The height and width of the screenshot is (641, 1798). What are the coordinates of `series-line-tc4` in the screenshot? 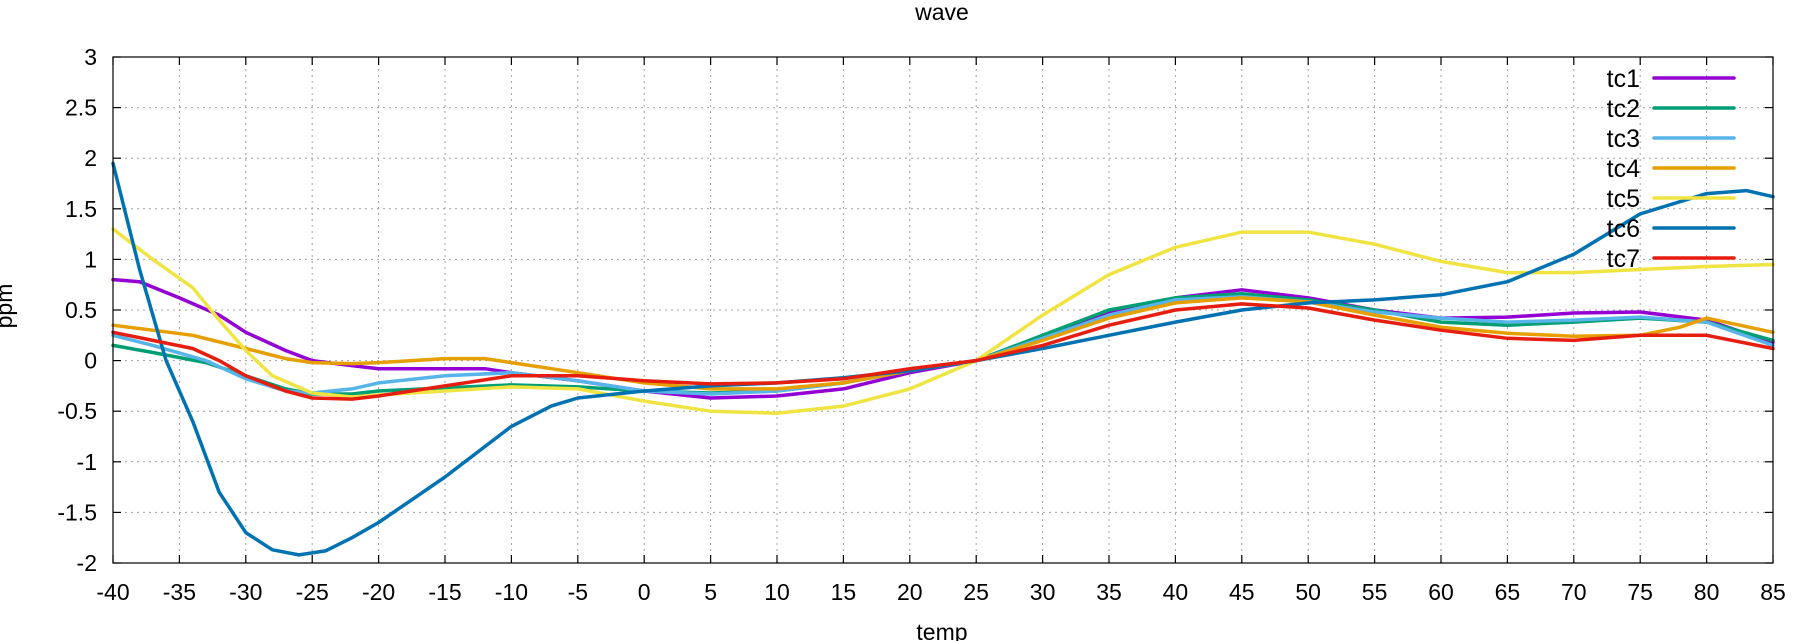 It's located at (943, 343).